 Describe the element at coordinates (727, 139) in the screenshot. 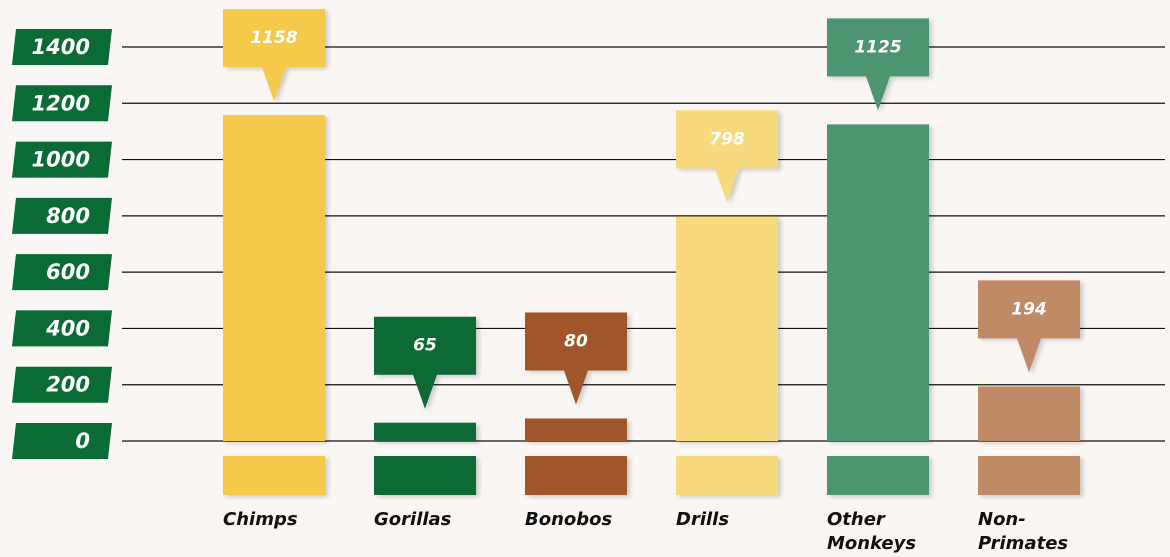

I see `value-label: 798` at that location.